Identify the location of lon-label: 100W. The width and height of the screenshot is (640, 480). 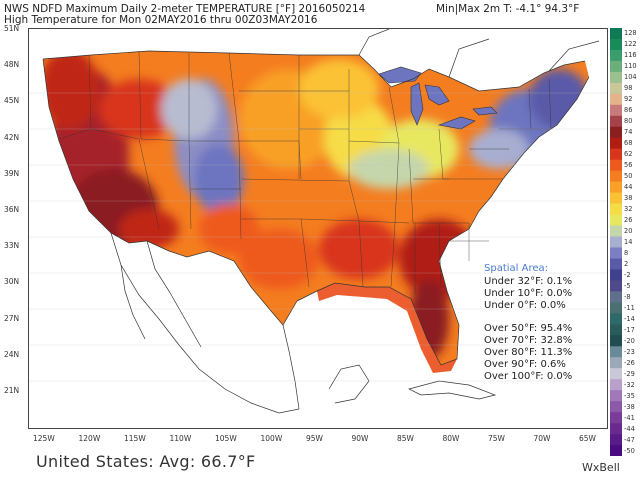
(271, 438).